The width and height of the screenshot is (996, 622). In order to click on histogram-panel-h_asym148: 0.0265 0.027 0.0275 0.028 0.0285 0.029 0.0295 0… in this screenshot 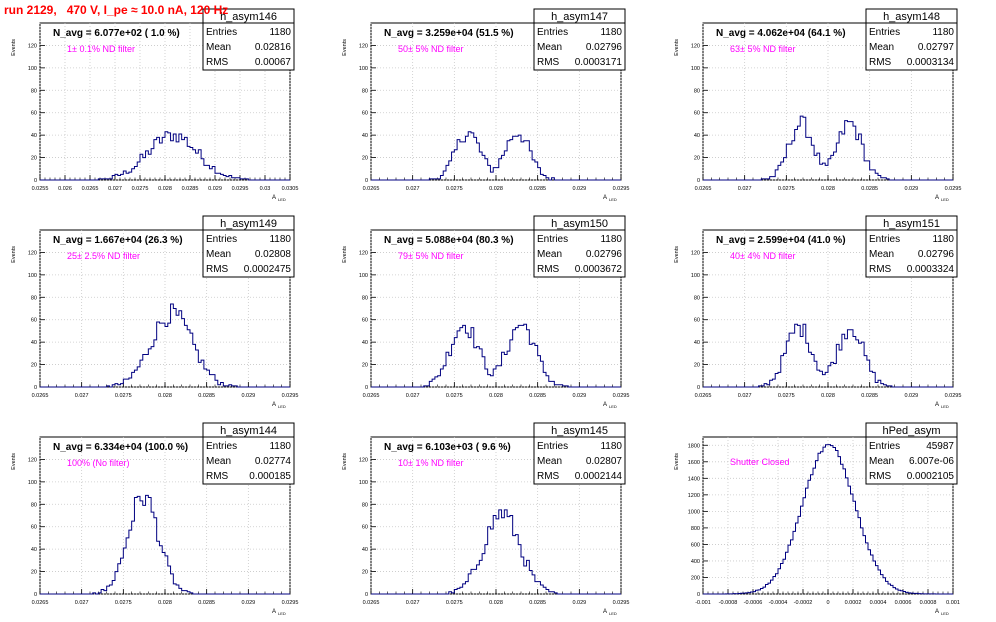, I will do `click(818, 105)`.